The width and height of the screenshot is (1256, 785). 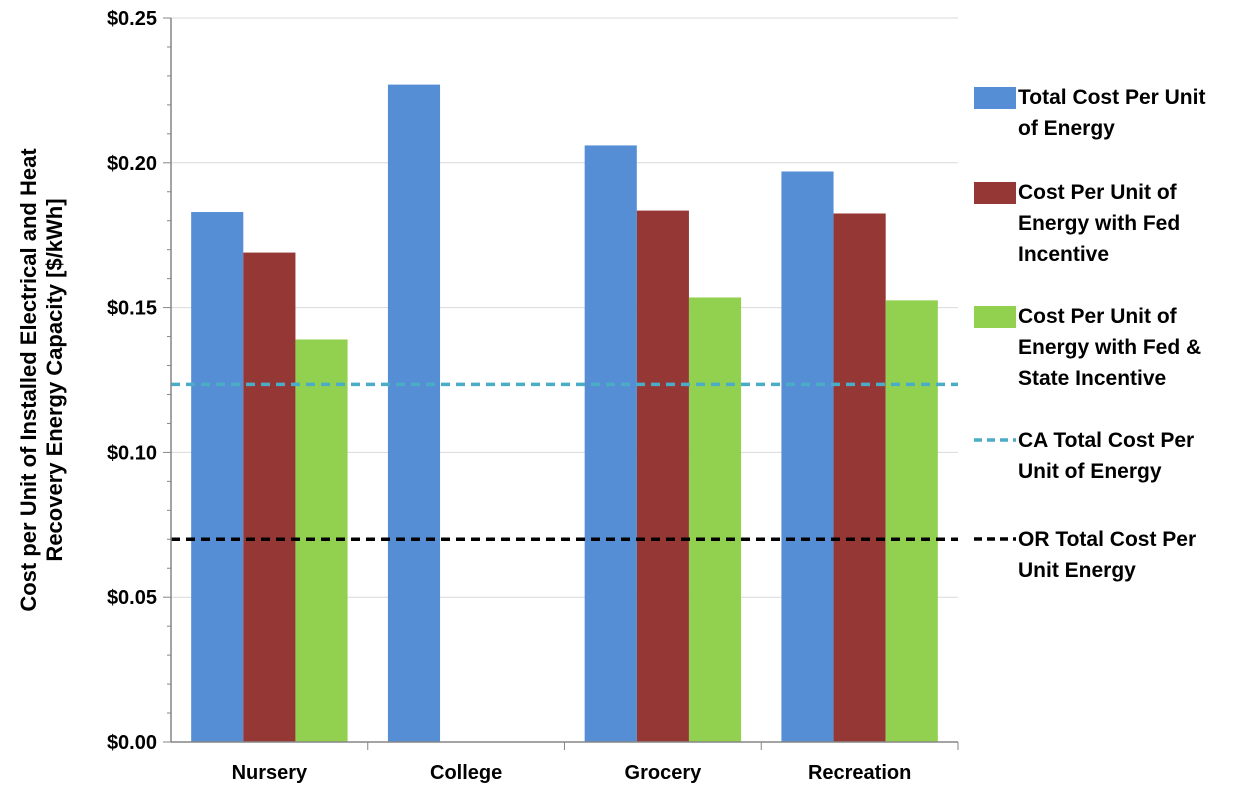 What do you see at coordinates (132, 19) in the screenshot?
I see `y-tick-label: $0.25` at bounding box center [132, 19].